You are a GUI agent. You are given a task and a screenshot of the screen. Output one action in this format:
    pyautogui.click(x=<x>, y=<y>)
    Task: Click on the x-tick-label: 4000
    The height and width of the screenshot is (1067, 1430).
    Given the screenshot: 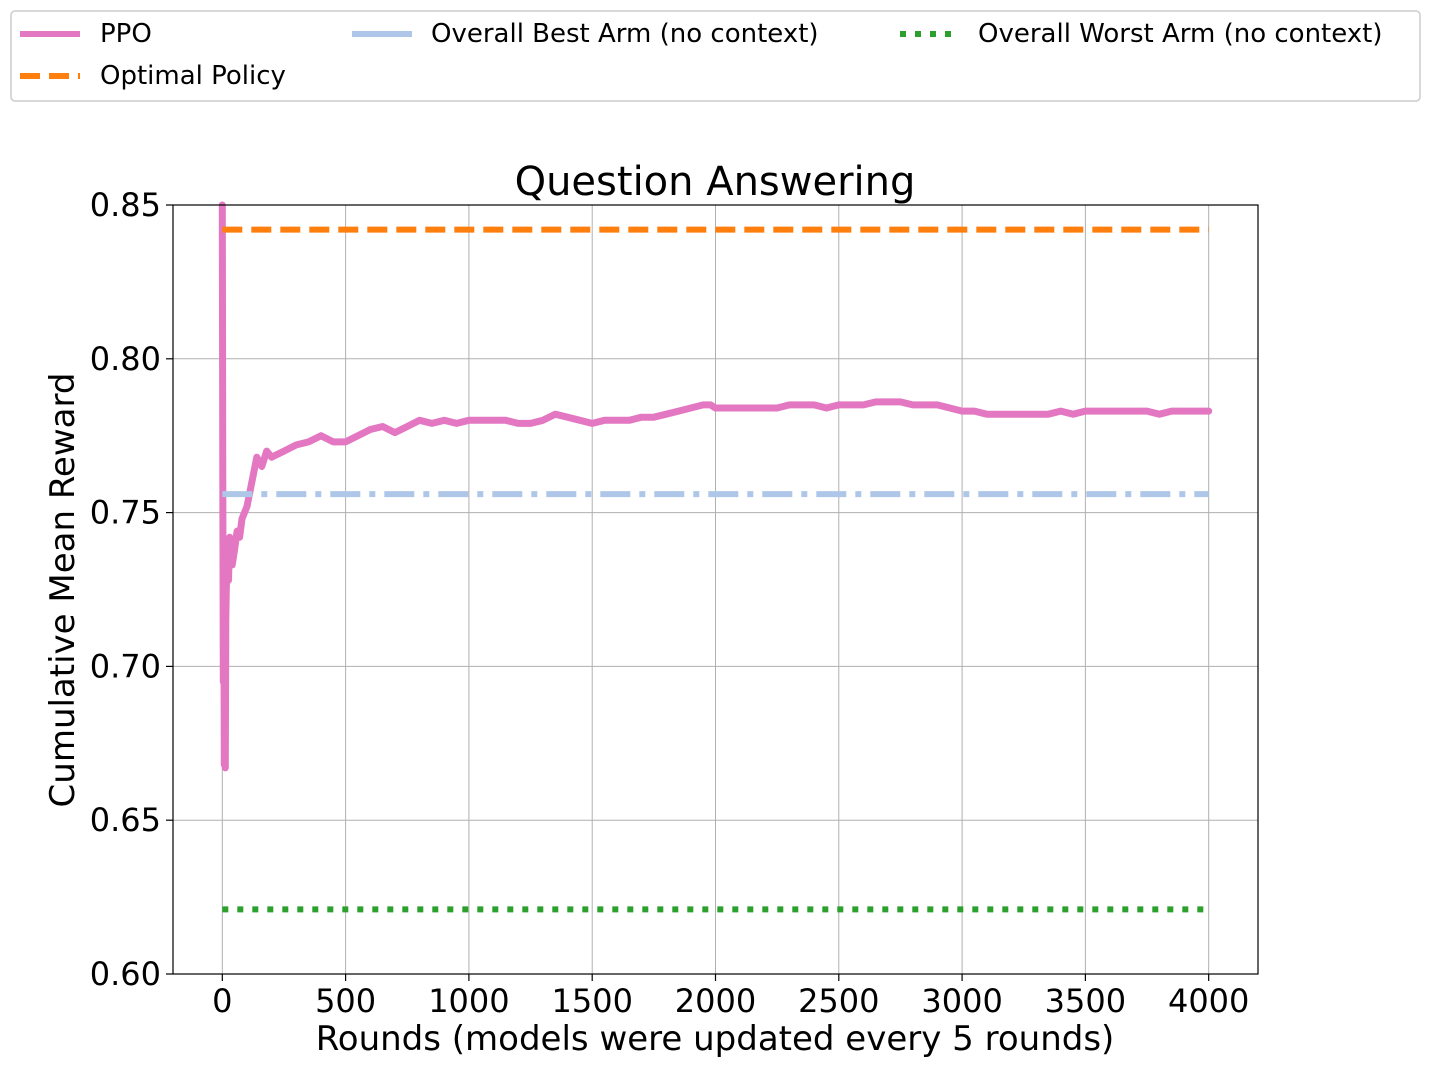 What is the action you would take?
    pyautogui.click(x=1208, y=1001)
    